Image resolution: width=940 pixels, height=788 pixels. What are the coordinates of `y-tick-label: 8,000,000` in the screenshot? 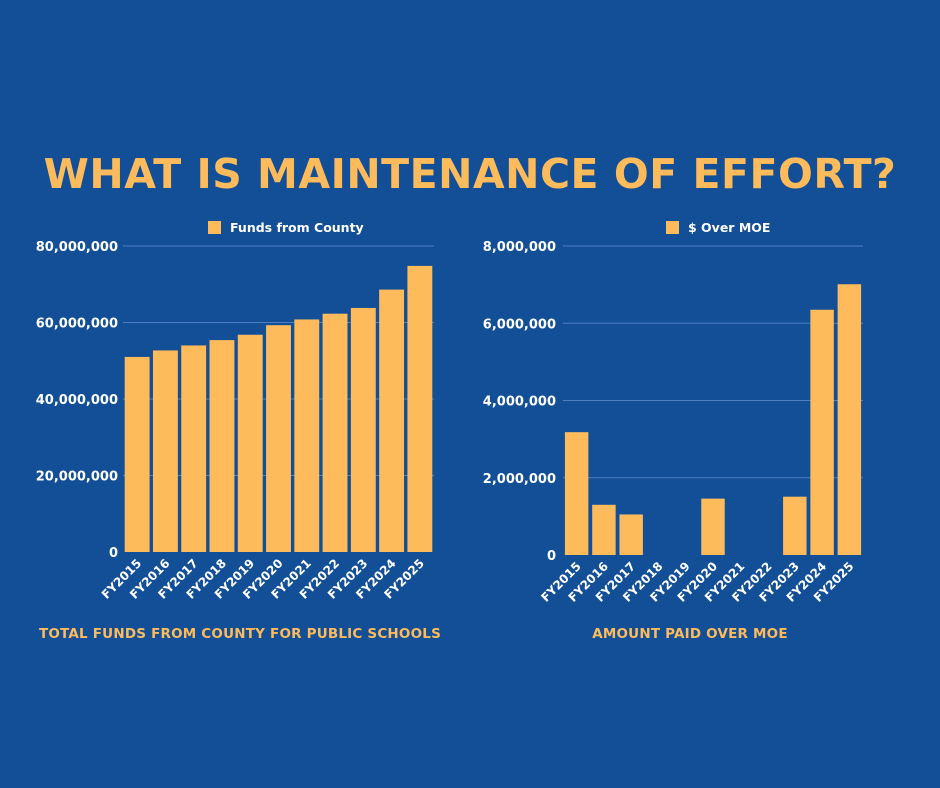 It's located at (519, 247).